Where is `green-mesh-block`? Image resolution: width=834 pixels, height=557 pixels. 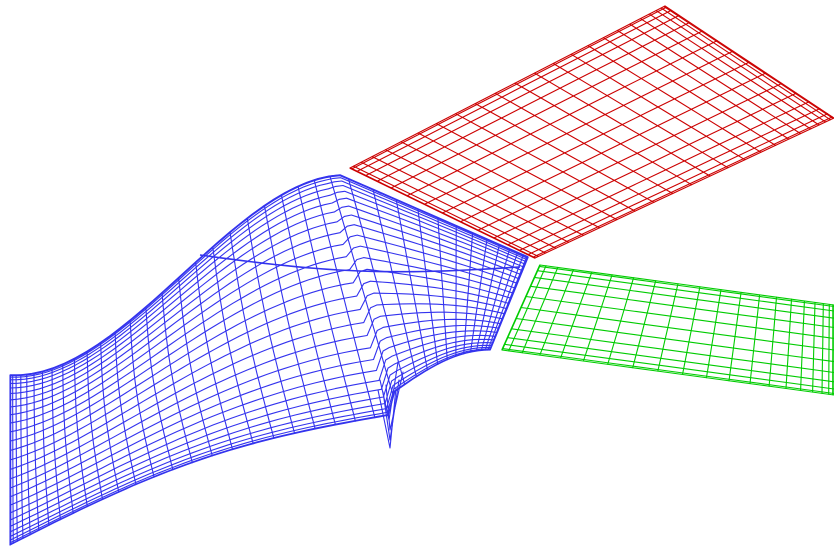
green-mesh-block is located at coordinates (667, 330).